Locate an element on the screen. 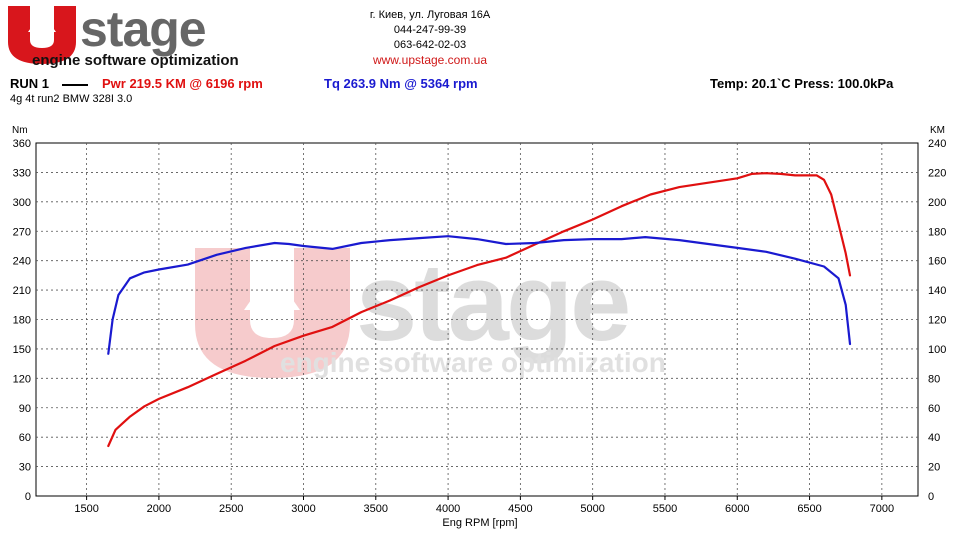 The image size is (960, 540). left-y-tick-label: 360 is located at coordinates (22, 144).